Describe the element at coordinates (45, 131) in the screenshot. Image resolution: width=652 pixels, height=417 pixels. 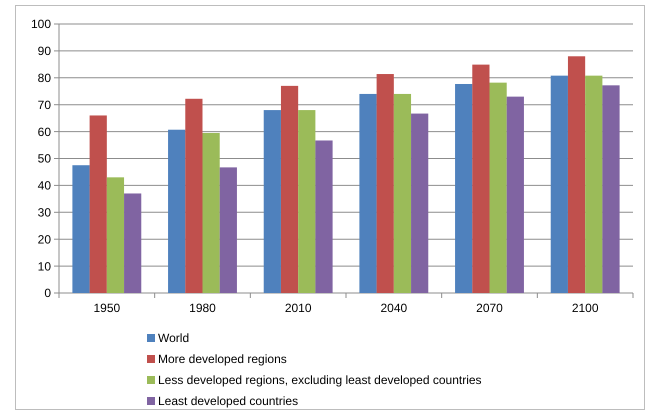
I see `y-tick-label: 60` at that location.